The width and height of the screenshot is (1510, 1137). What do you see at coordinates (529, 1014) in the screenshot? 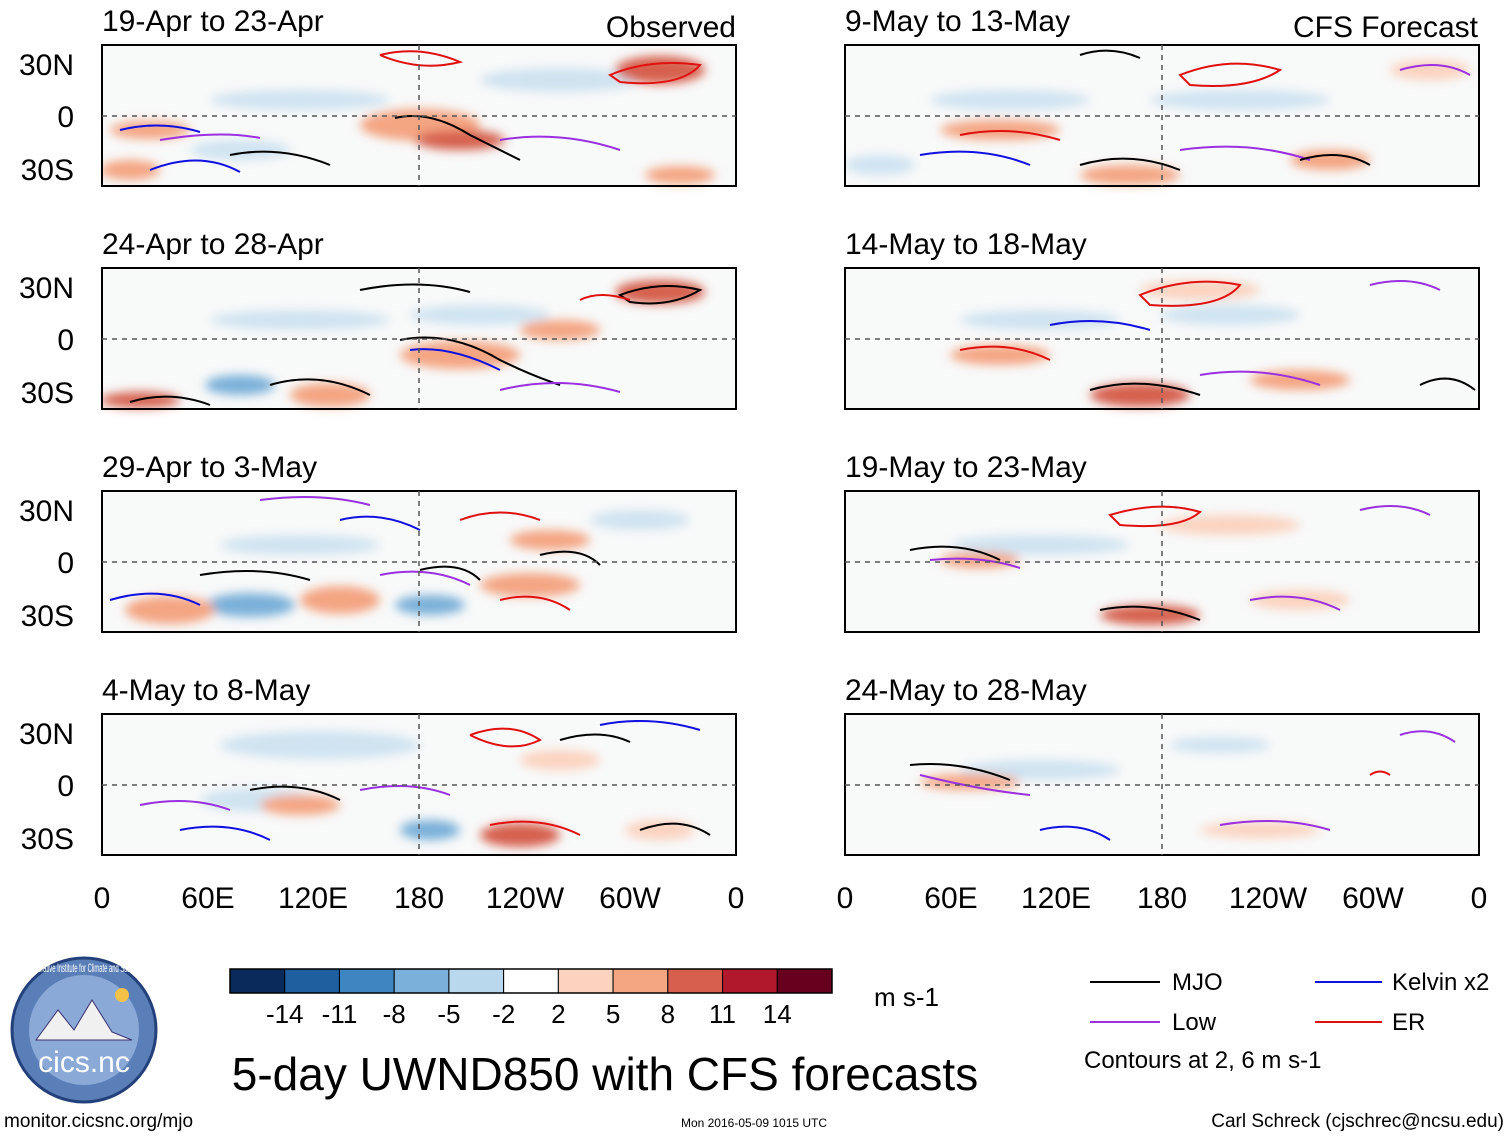
I see `colorbar-ticks: -14 -11 -8 -5 -2 2 5 8 11 14` at bounding box center [529, 1014].